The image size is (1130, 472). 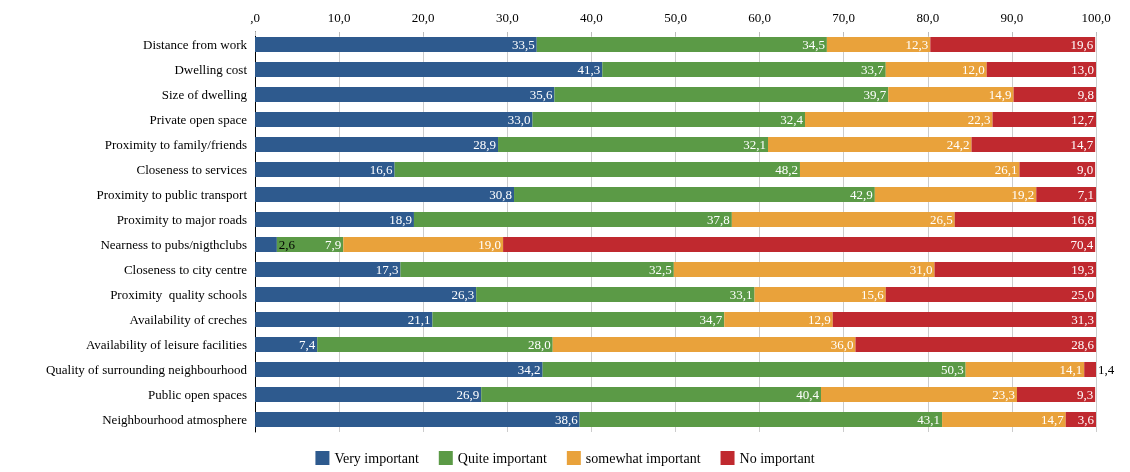 I want to click on data-label: 32,5, so click(x=660, y=269).